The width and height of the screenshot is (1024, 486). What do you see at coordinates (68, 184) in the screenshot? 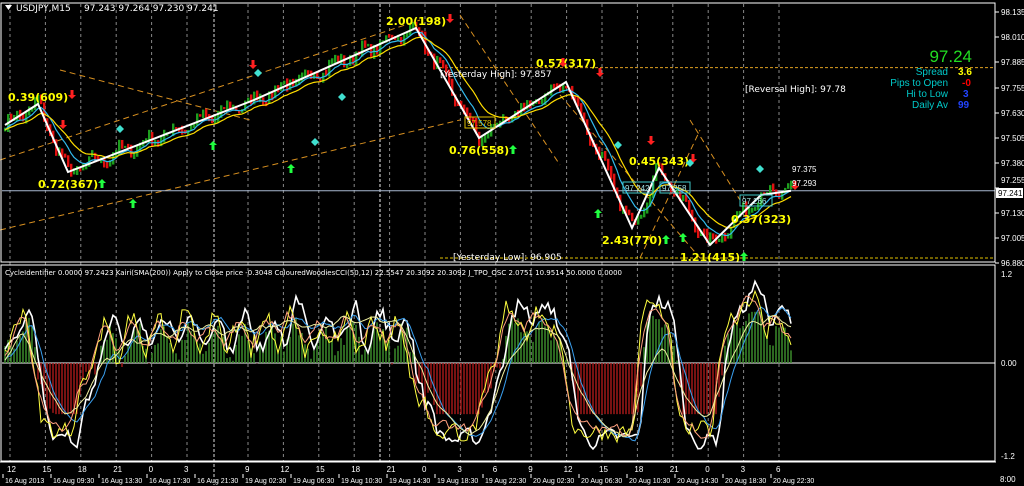
I see `zigzag-label: 0.72(367)` at bounding box center [68, 184].